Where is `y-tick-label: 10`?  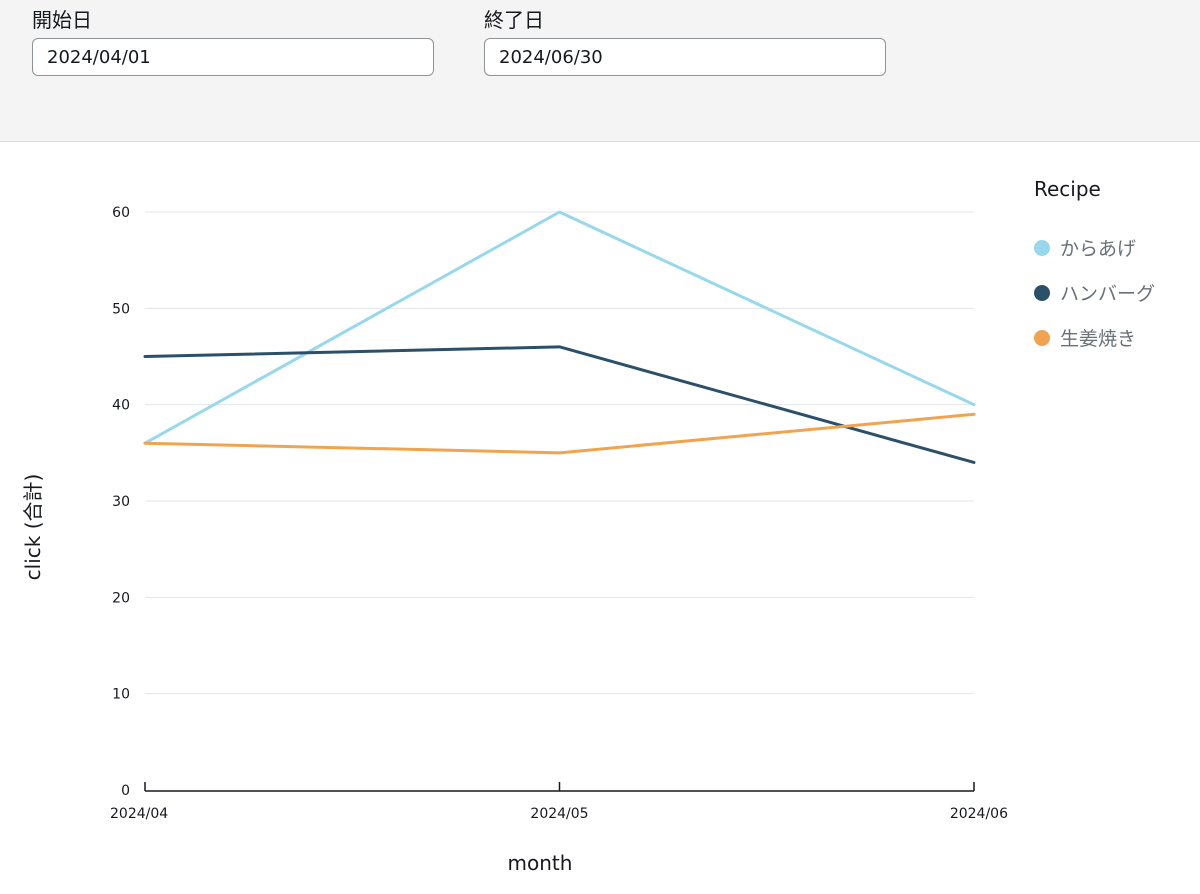
y-tick-label: 10 is located at coordinates (121, 695).